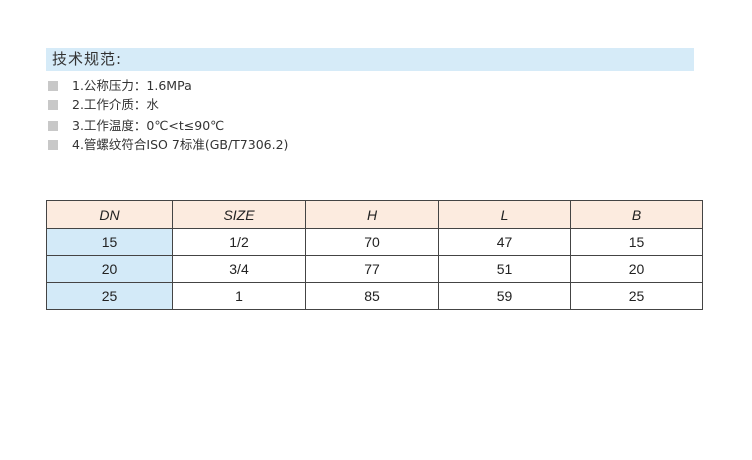 The image size is (752, 460). I want to click on cell-l: 51, so click(504, 269).